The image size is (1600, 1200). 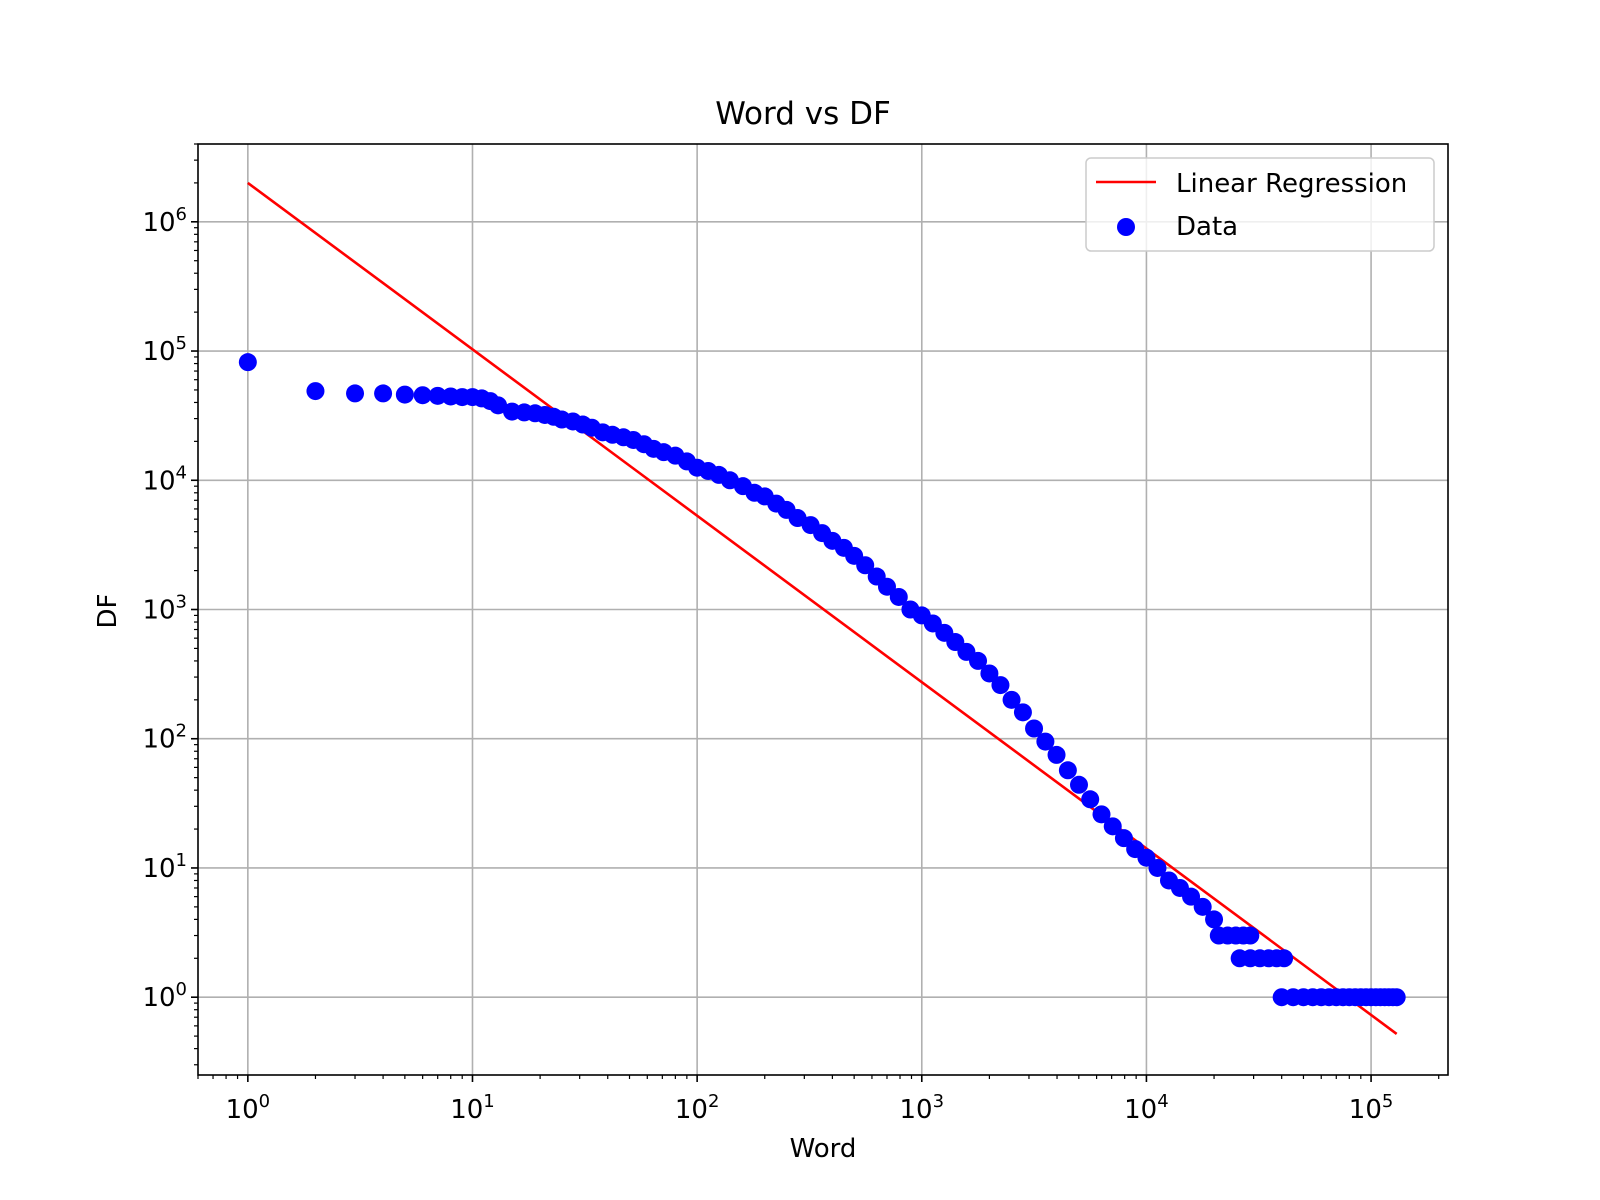 What do you see at coordinates (922, 1108) in the screenshot?
I see `x-tick-label: 103` at bounding box center [922, 1108].